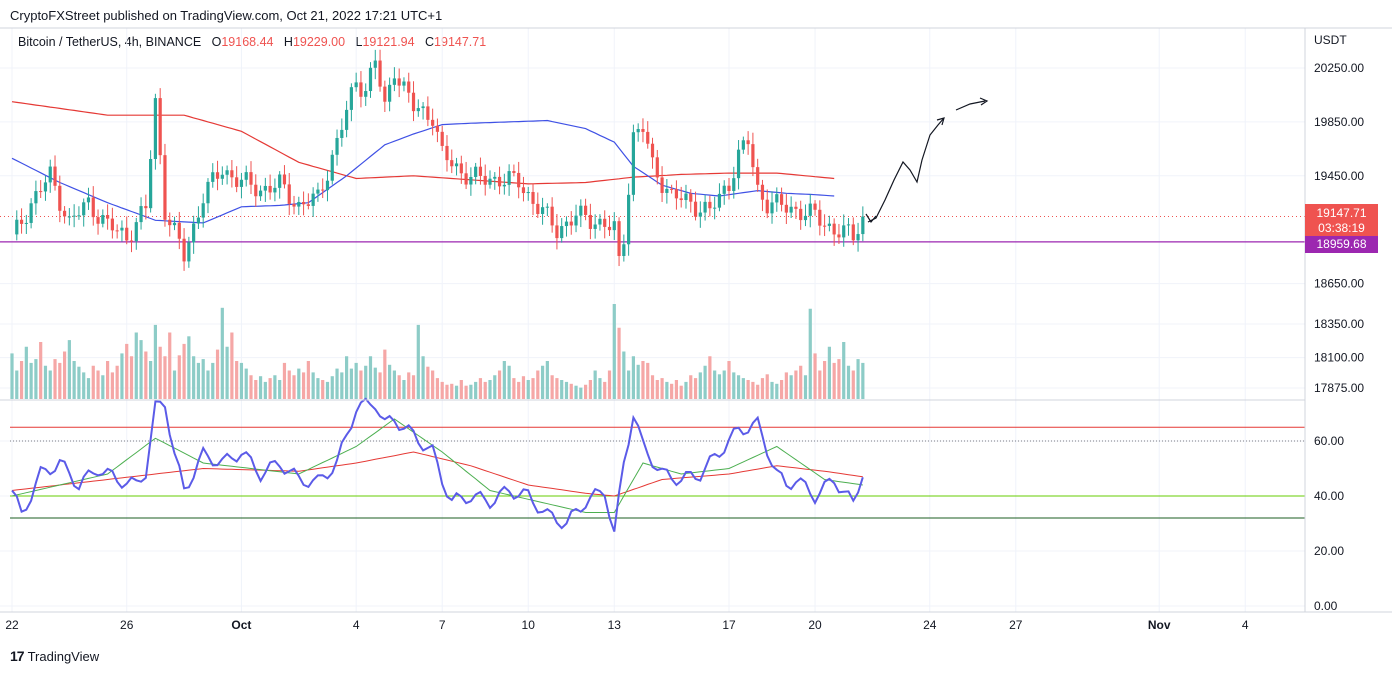  Describe the element at coordinates (1341, 213) in the screenshot. I see `last-price-value: 19147.71` at that location.